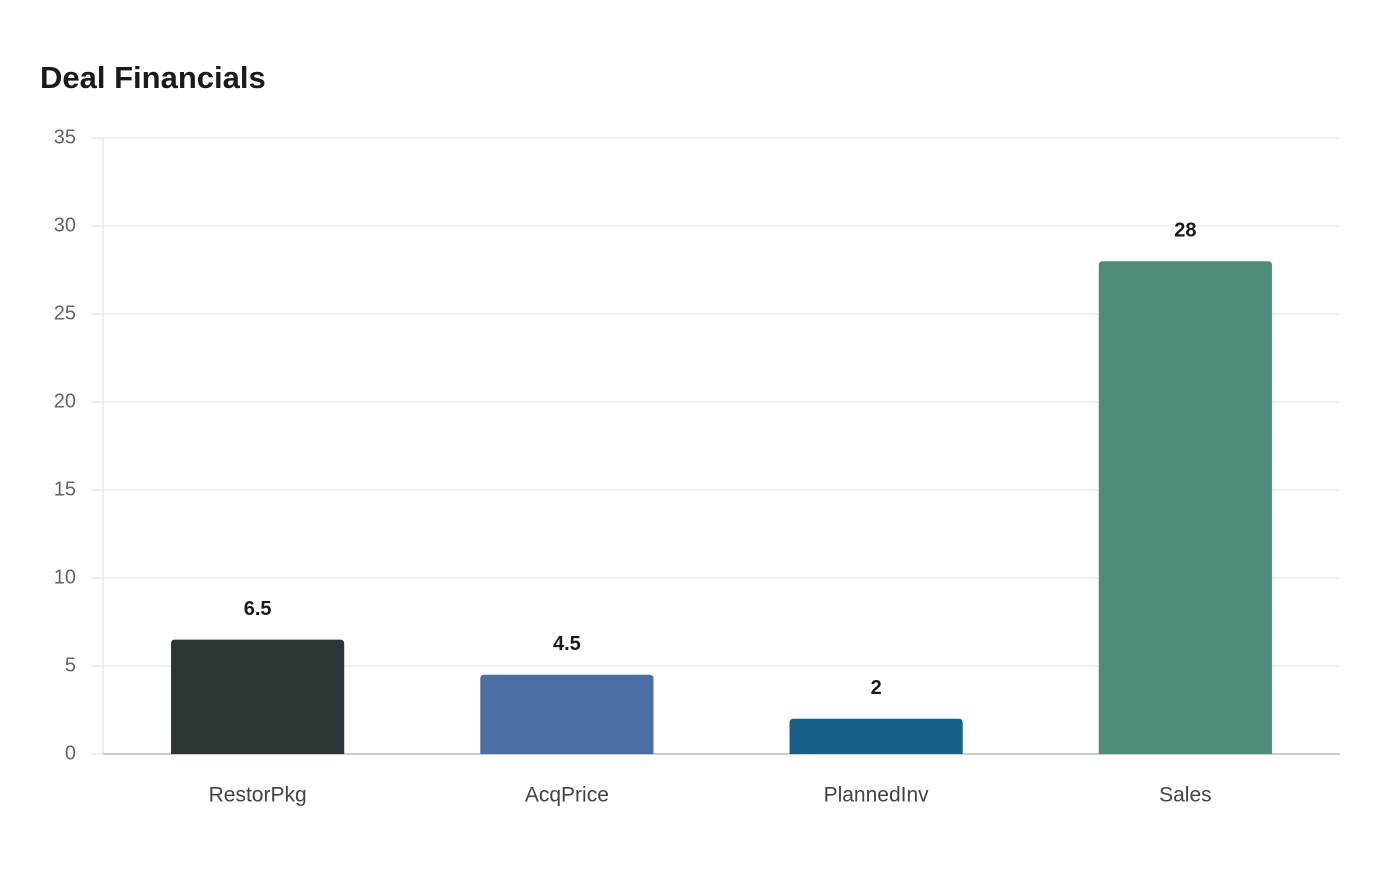 The image size is (1400, 880). I want to click on y-tick-label: 30, so click(65, 225).